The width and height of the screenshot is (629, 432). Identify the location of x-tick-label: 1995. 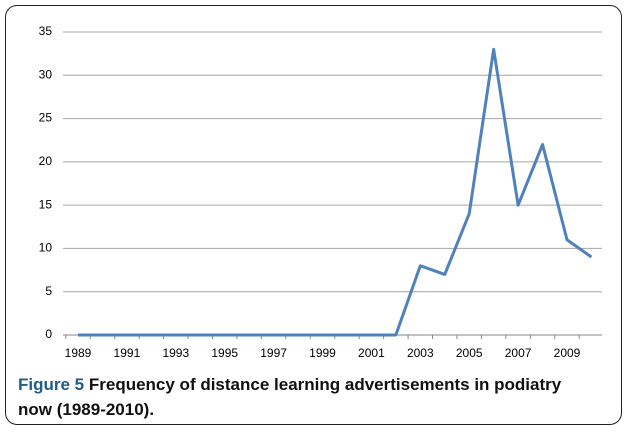
(224, 353).